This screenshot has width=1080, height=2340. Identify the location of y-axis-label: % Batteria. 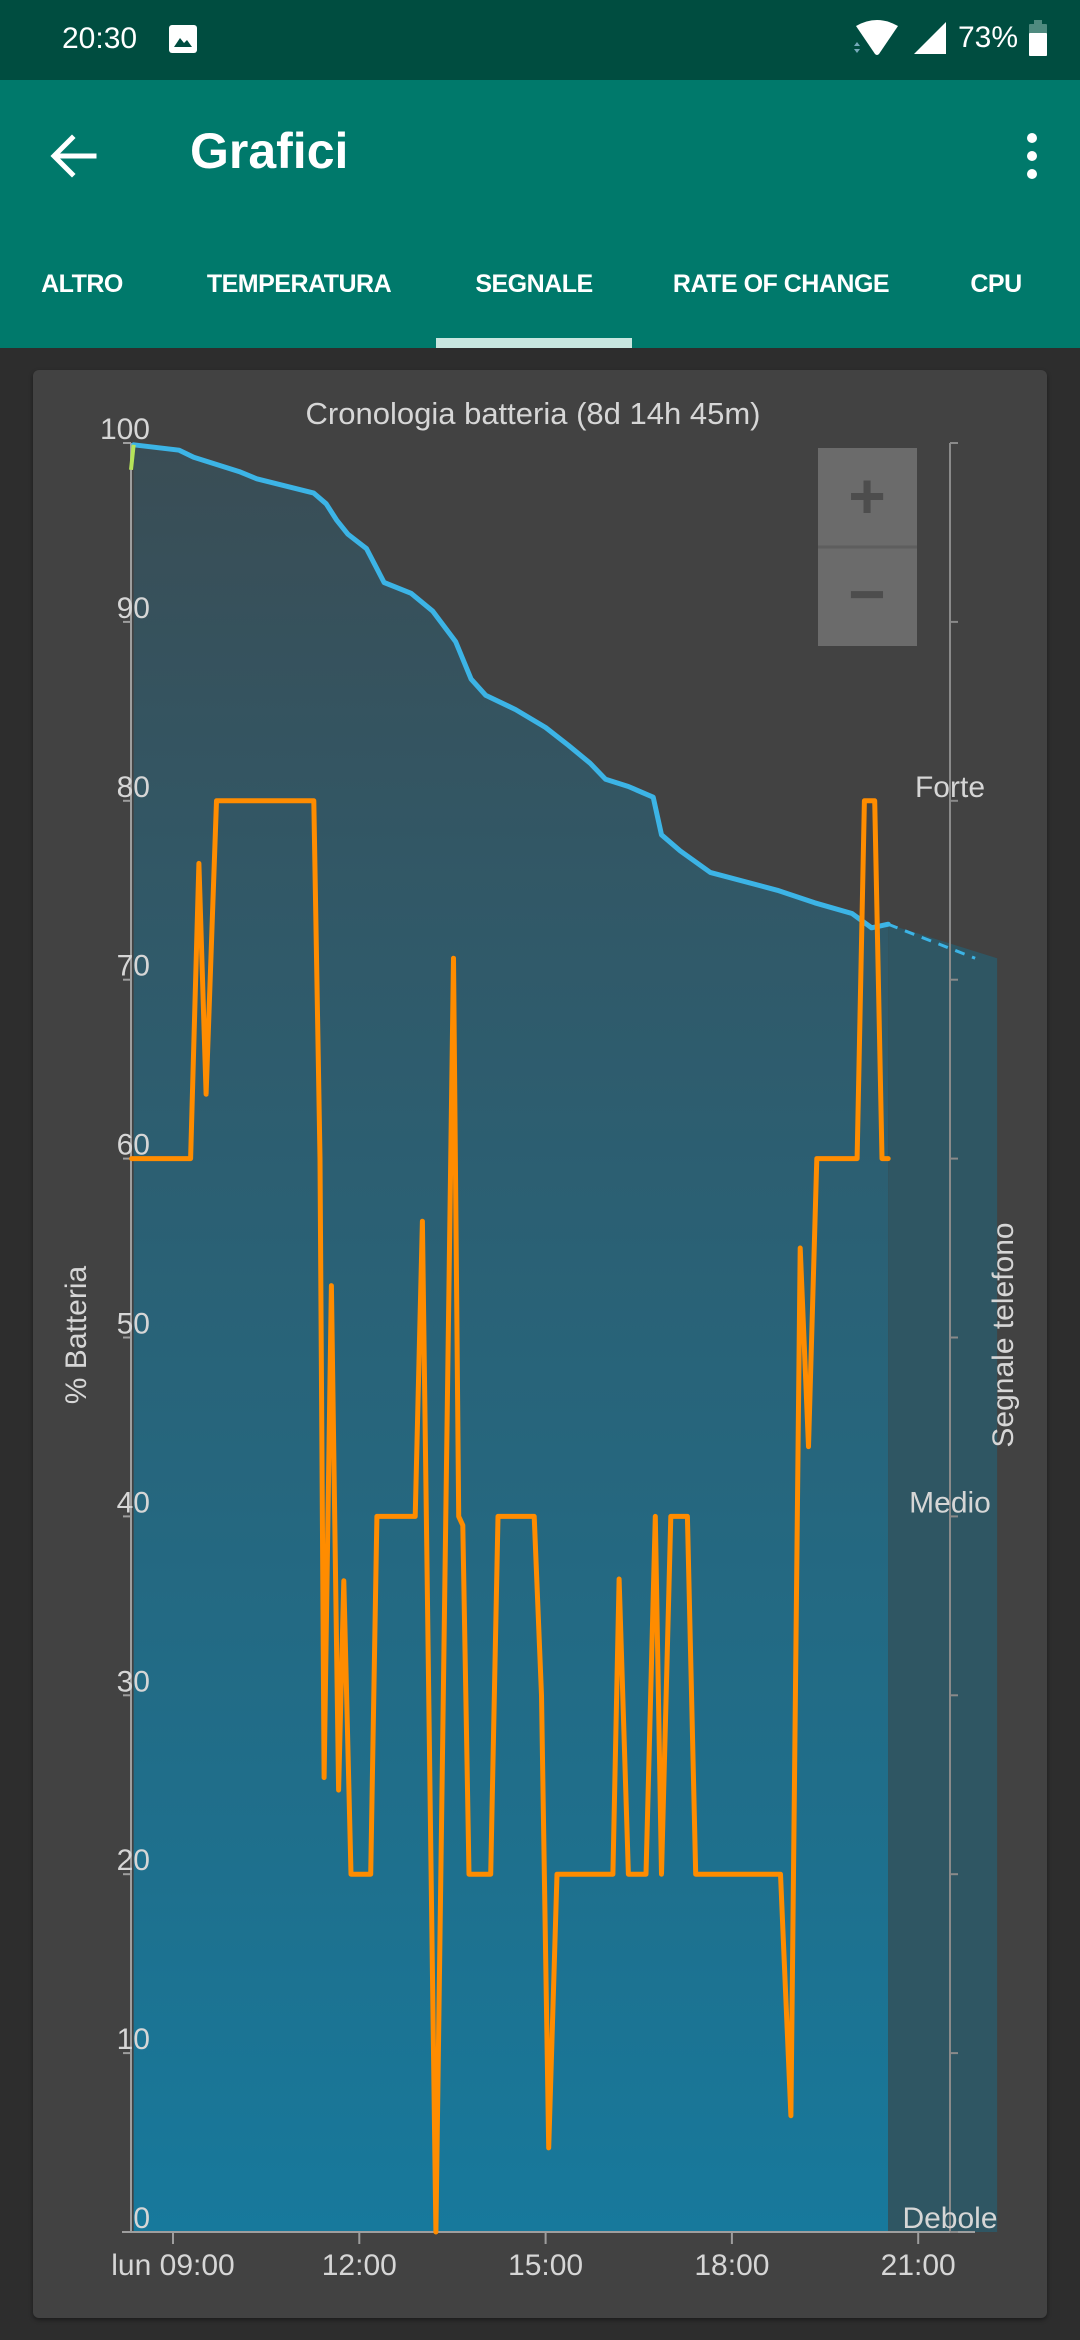
(76, 1334).